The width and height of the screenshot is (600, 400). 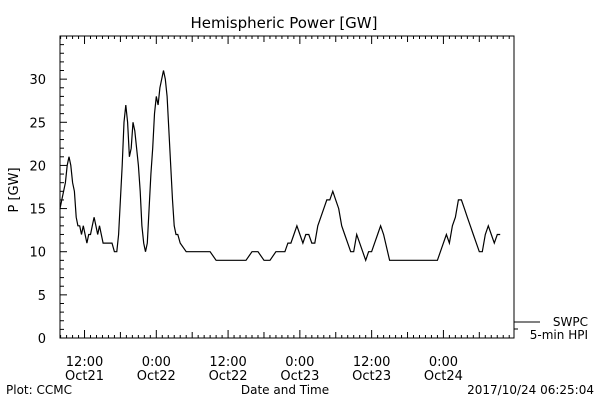 What do you see at coordinates (42, 296) in the screenshot?
I see `y-tick-label: 5` at bounding box center [42, 296].